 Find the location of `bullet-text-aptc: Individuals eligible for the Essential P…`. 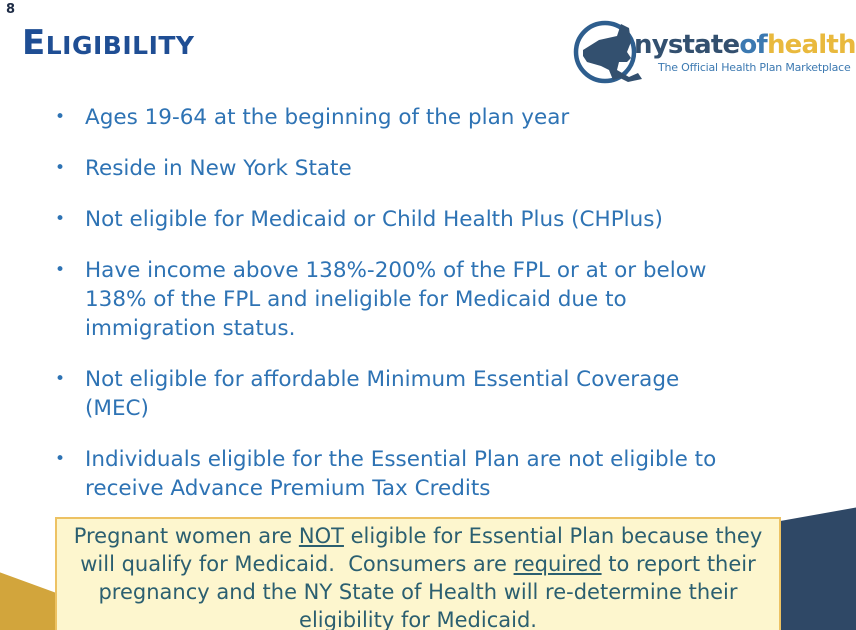

bullet-text-aptc: Individuals eligible for the Essential P… is located at coordinates (401, 474).